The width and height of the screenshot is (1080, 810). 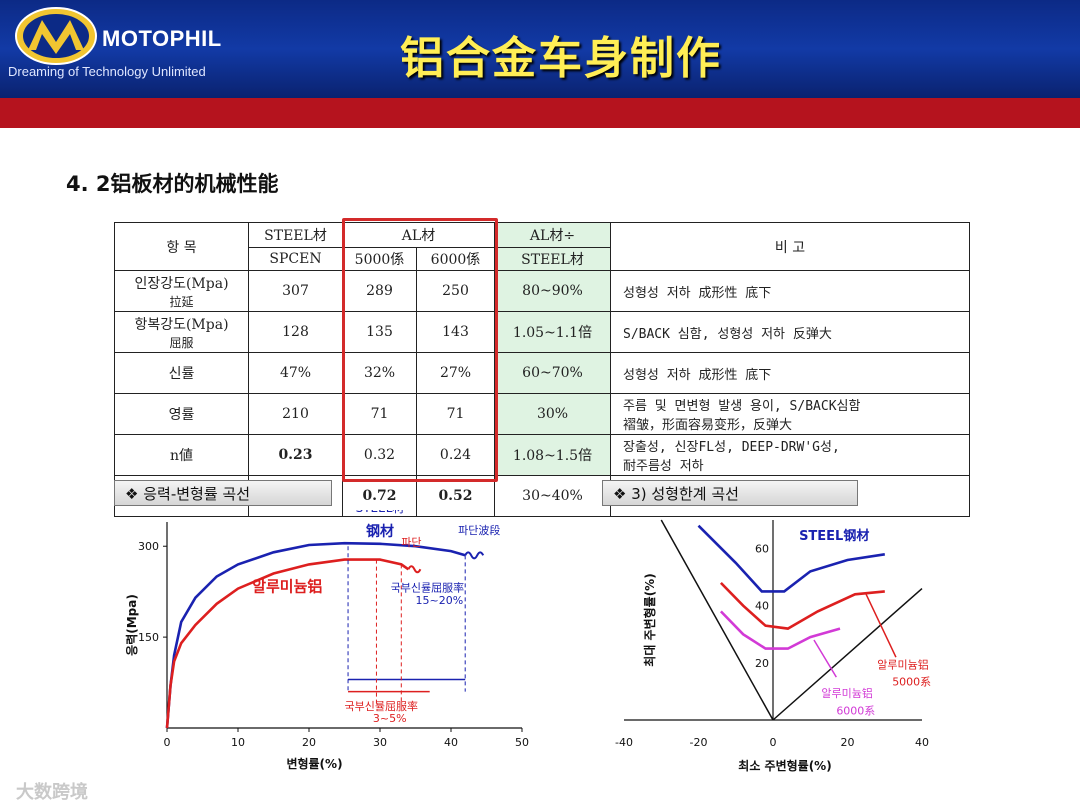 I want to click on col-steel-sub: SPCEN, so click(x=295, y=259).